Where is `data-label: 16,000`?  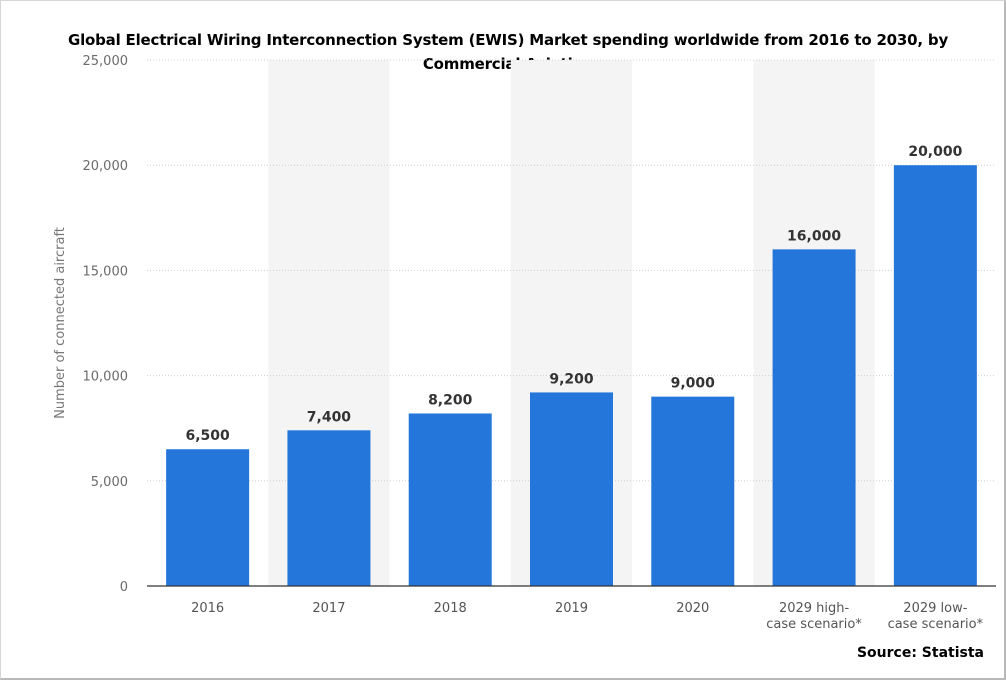
data-label: 16,000 is located at coordinates (814, 236).